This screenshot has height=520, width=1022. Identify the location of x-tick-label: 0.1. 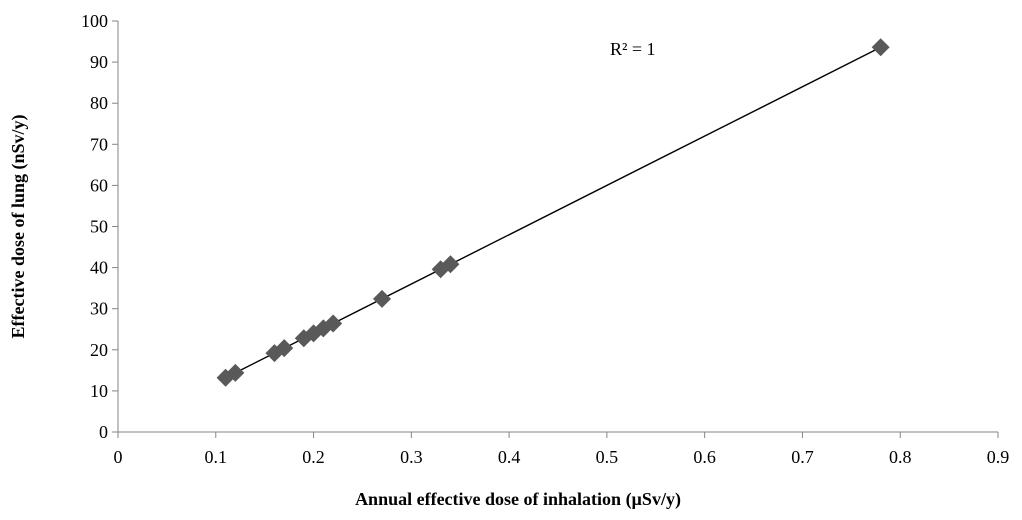
(216, 457).